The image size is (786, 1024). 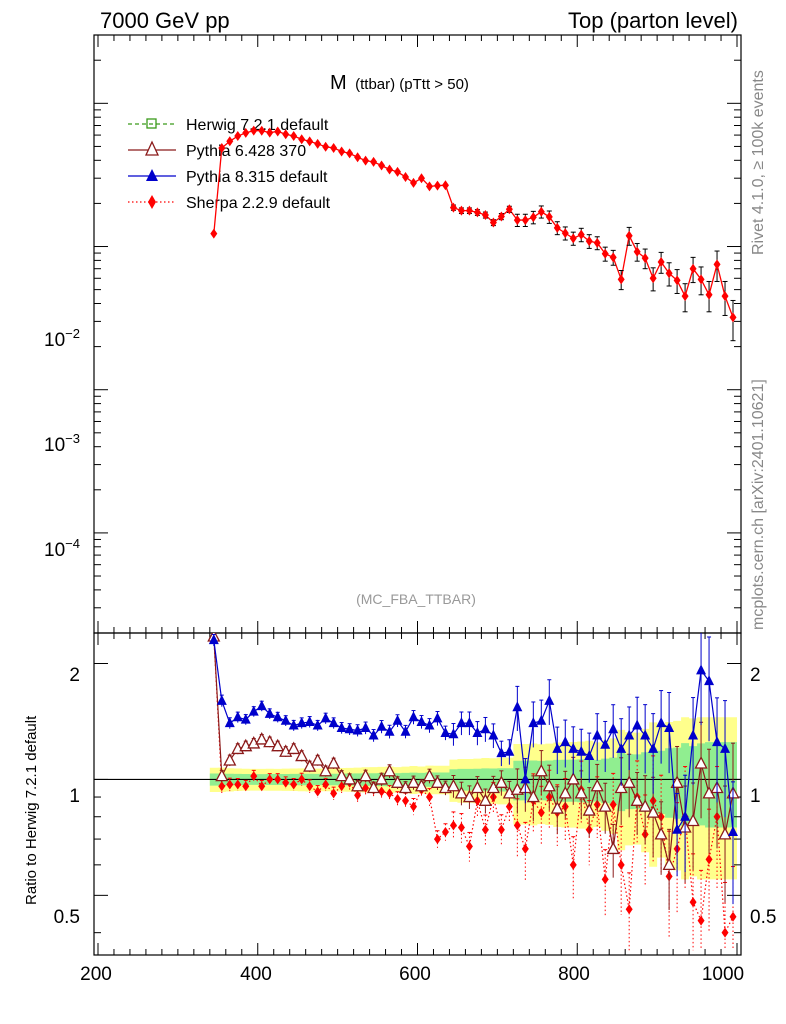 What do you see at coordinates (416, 599) in the screenshot?
I see `analysis-label: (MC_FBA_TTBAR)` at bounding box center [416, 599].